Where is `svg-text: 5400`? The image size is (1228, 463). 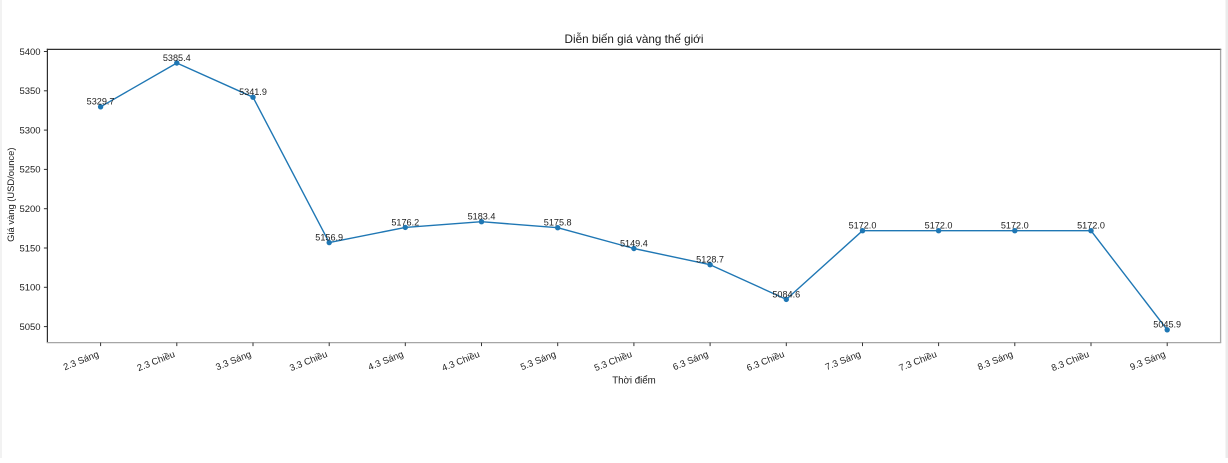
svg-text: 5400 is located at coordinates (29, 52).